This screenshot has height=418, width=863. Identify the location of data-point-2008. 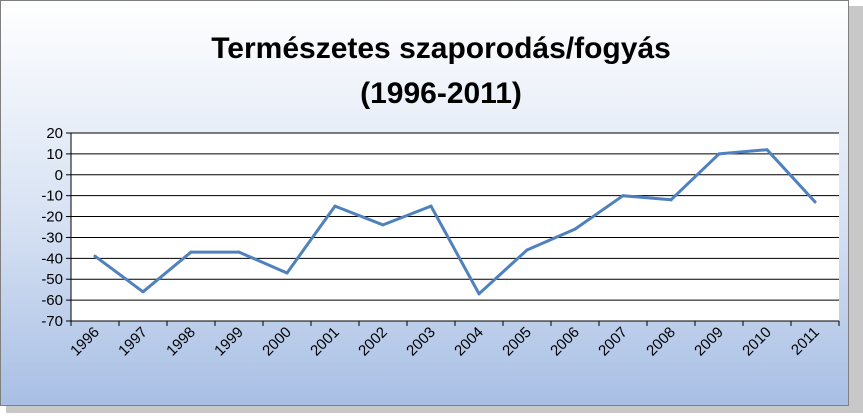
(671, 200).